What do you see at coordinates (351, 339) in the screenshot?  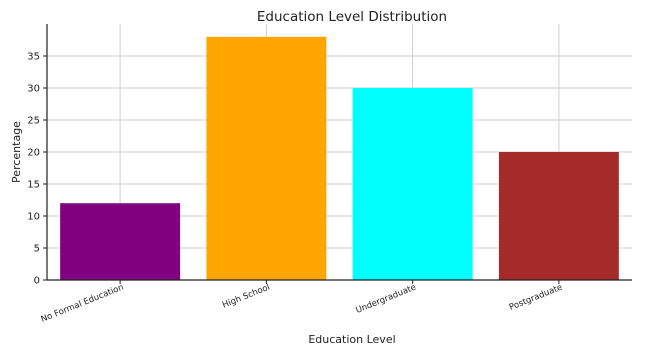 I see `x-axis-label: Education Level` at bounding box center [351, 339].